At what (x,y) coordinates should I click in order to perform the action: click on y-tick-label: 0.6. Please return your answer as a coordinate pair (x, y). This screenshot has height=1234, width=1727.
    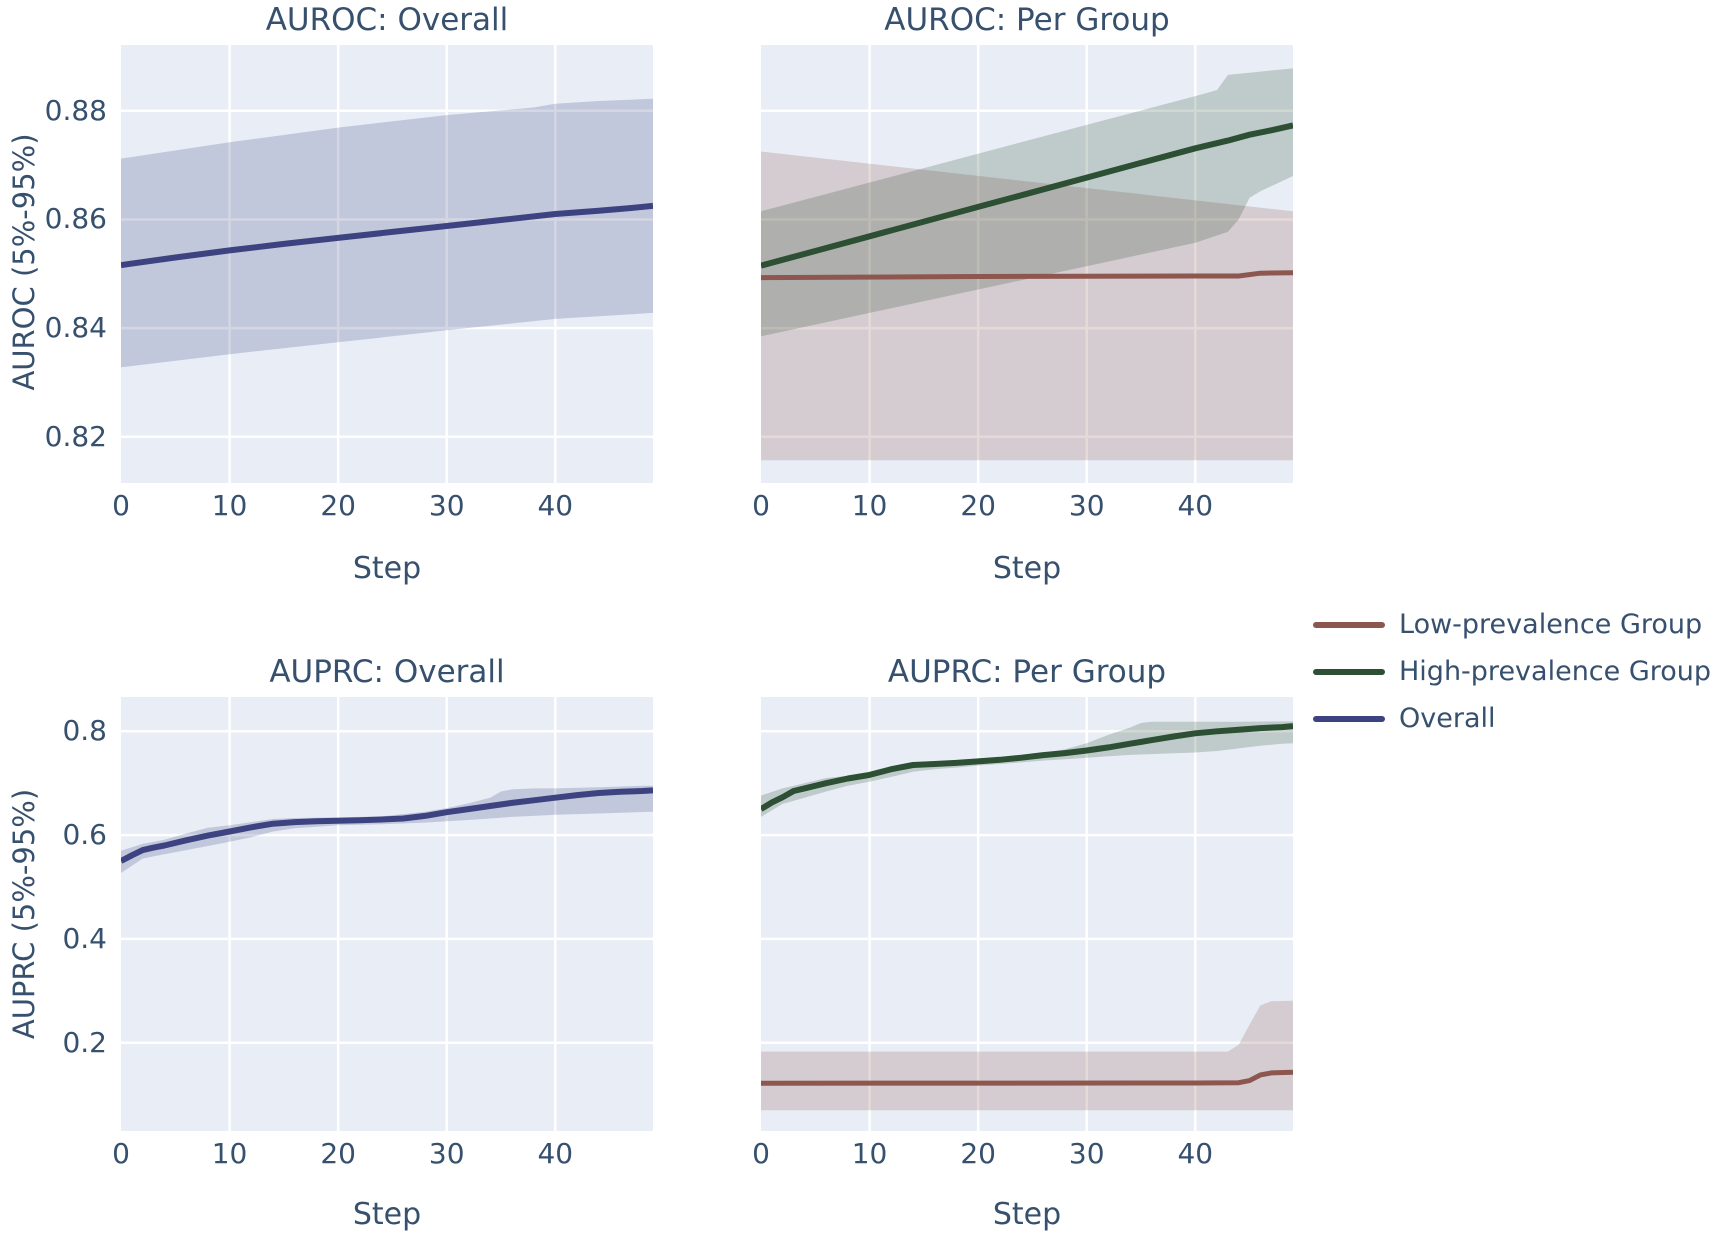
    Looking at the image, I should click on (84, 835).